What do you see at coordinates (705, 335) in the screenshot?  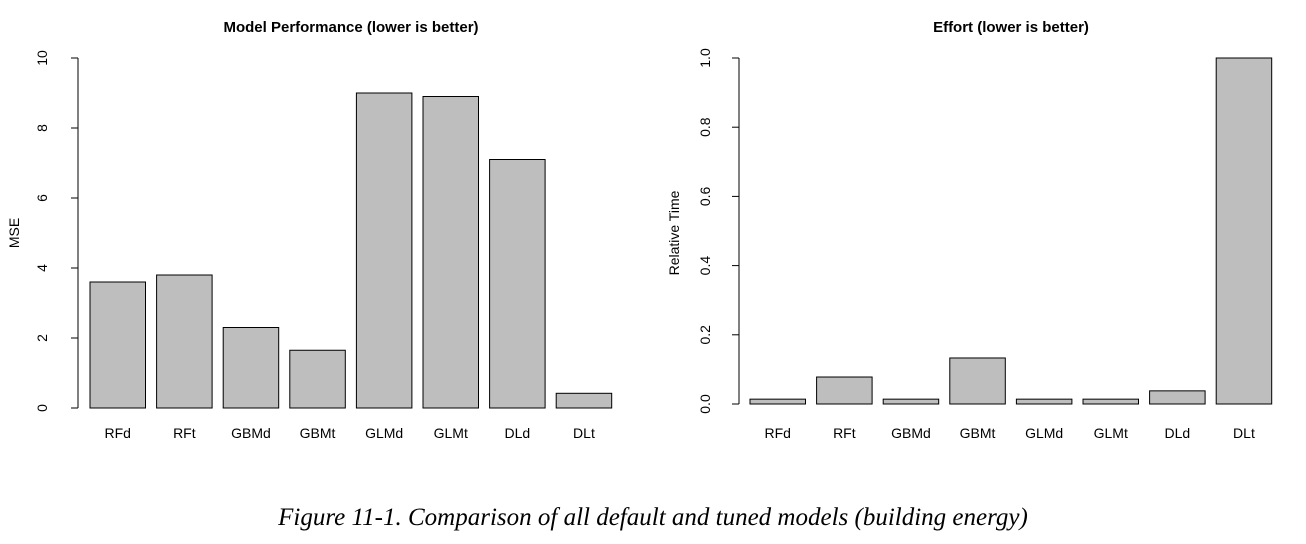 I see `y-tick-label: 0.2` at bounding box center [705, 335].